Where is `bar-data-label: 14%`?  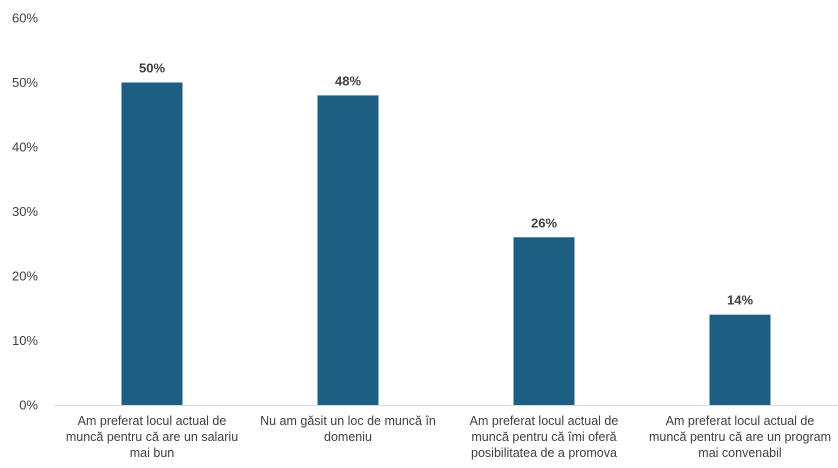 bar-data-label: 14% is located at coordinates (740, 300).